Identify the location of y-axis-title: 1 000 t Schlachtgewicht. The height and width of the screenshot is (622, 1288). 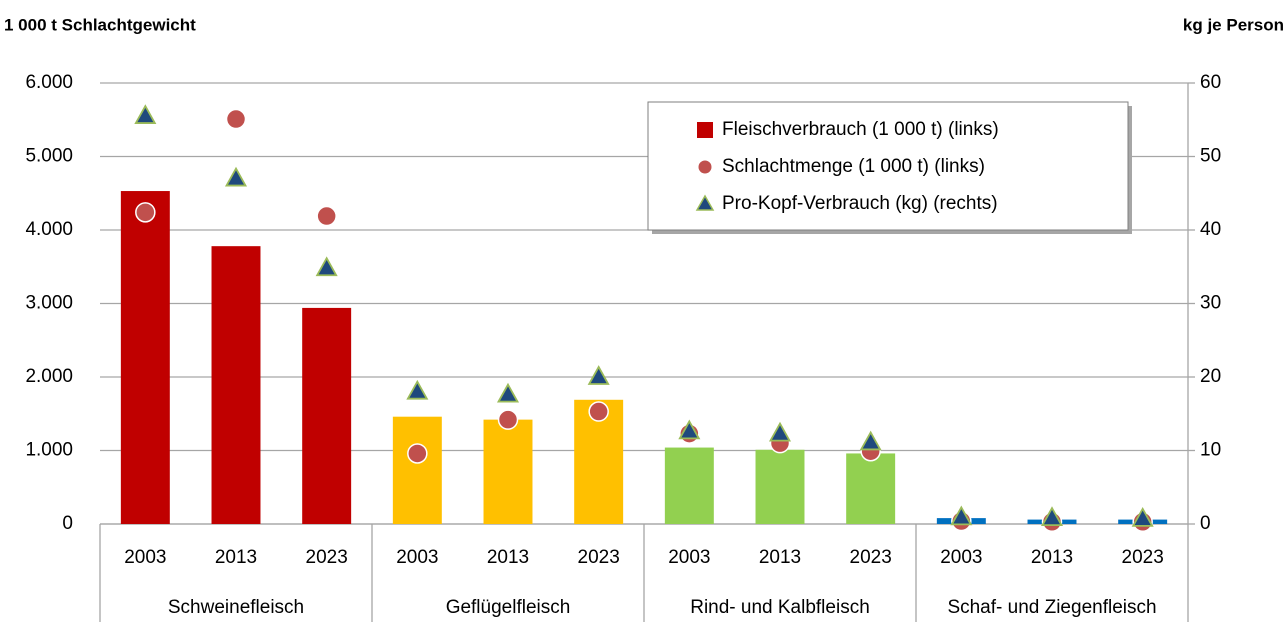
(100, 24).